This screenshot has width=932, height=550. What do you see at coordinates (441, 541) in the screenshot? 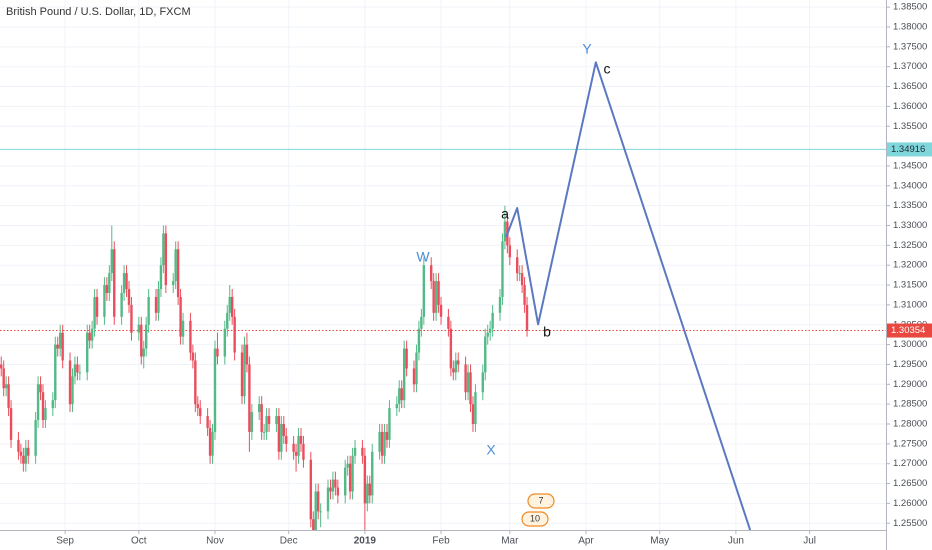
I see `x-tick-label: Feb` at bounding box center [441, 541].